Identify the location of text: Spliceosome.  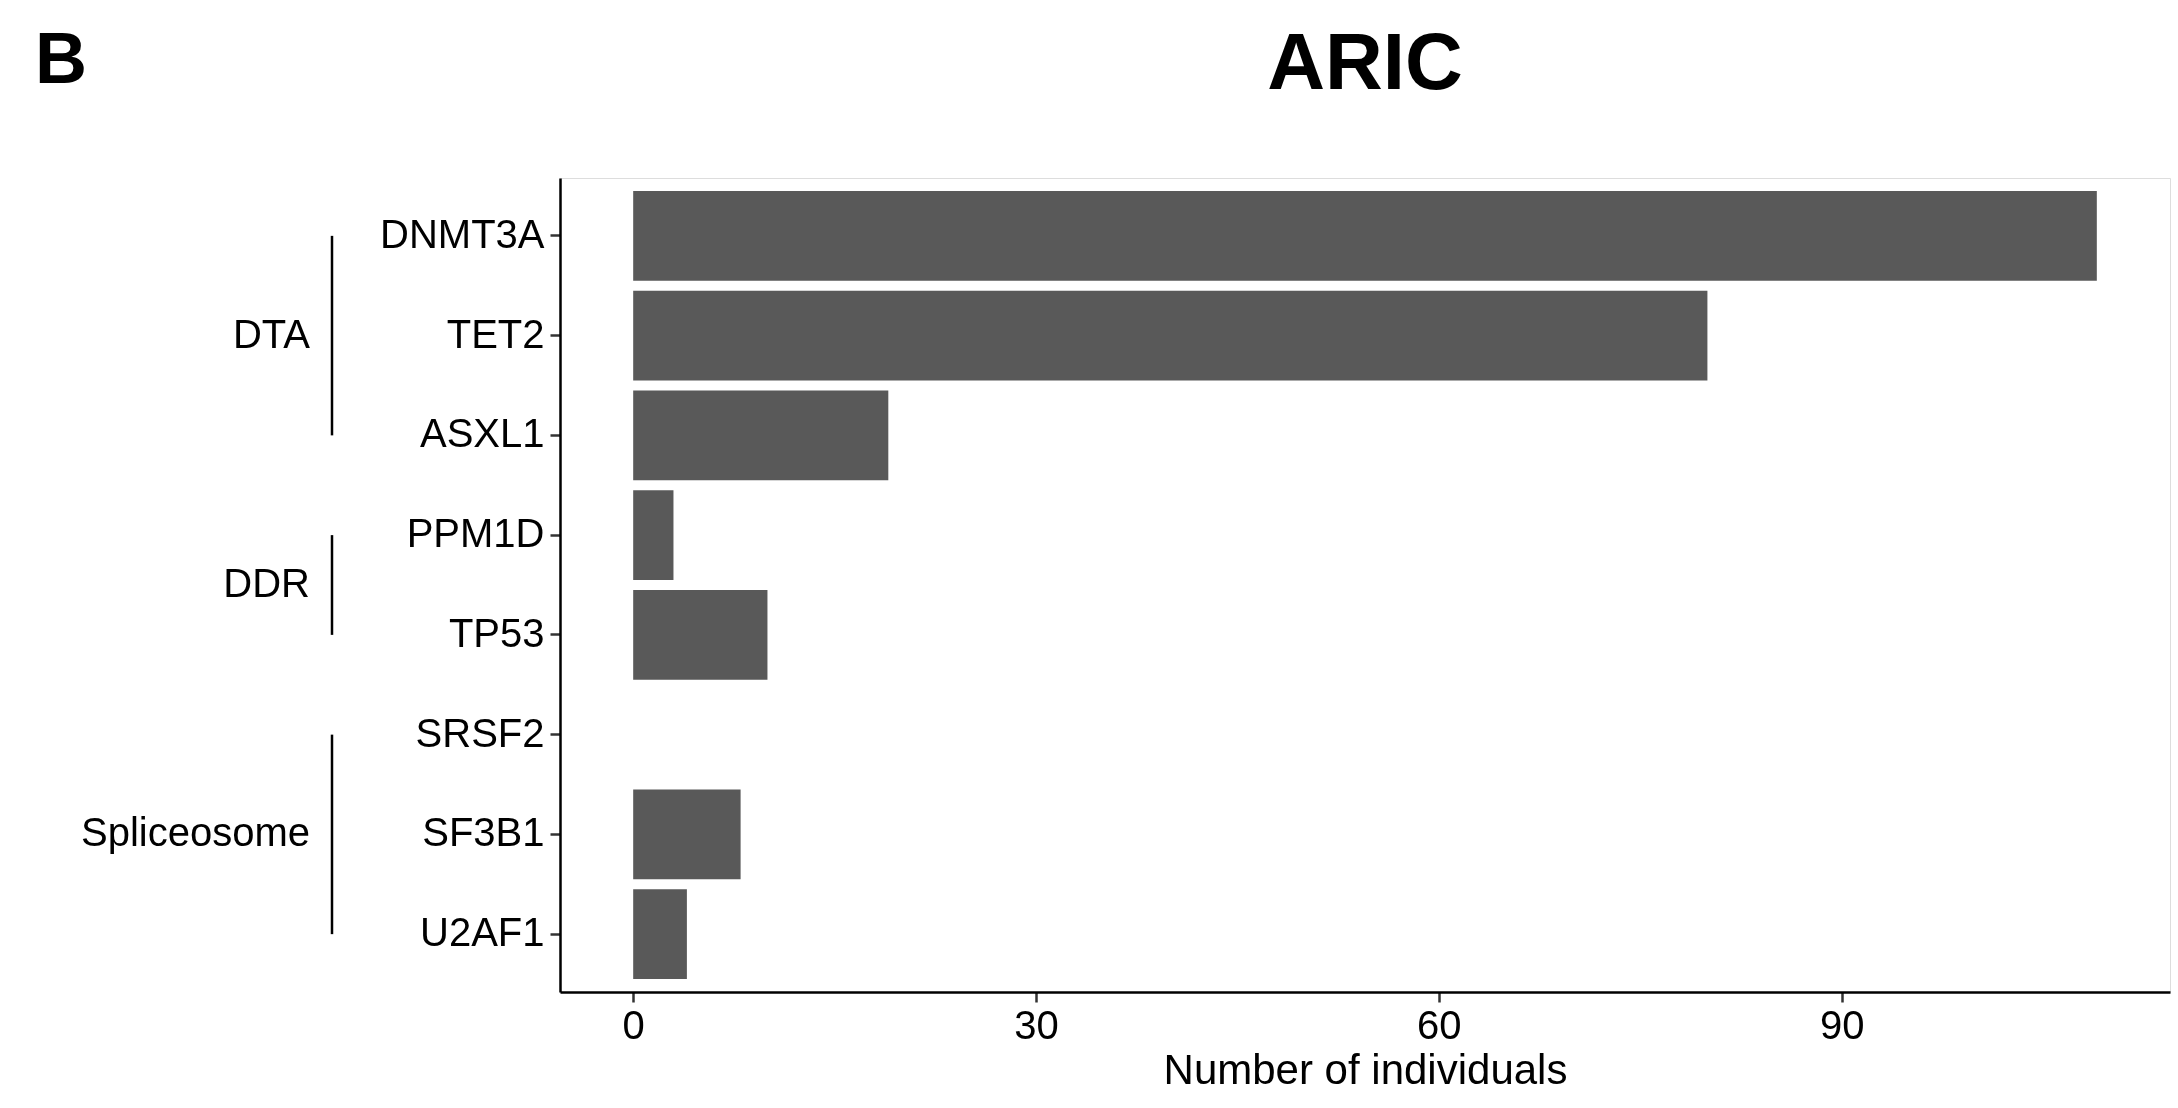
(195, 832).